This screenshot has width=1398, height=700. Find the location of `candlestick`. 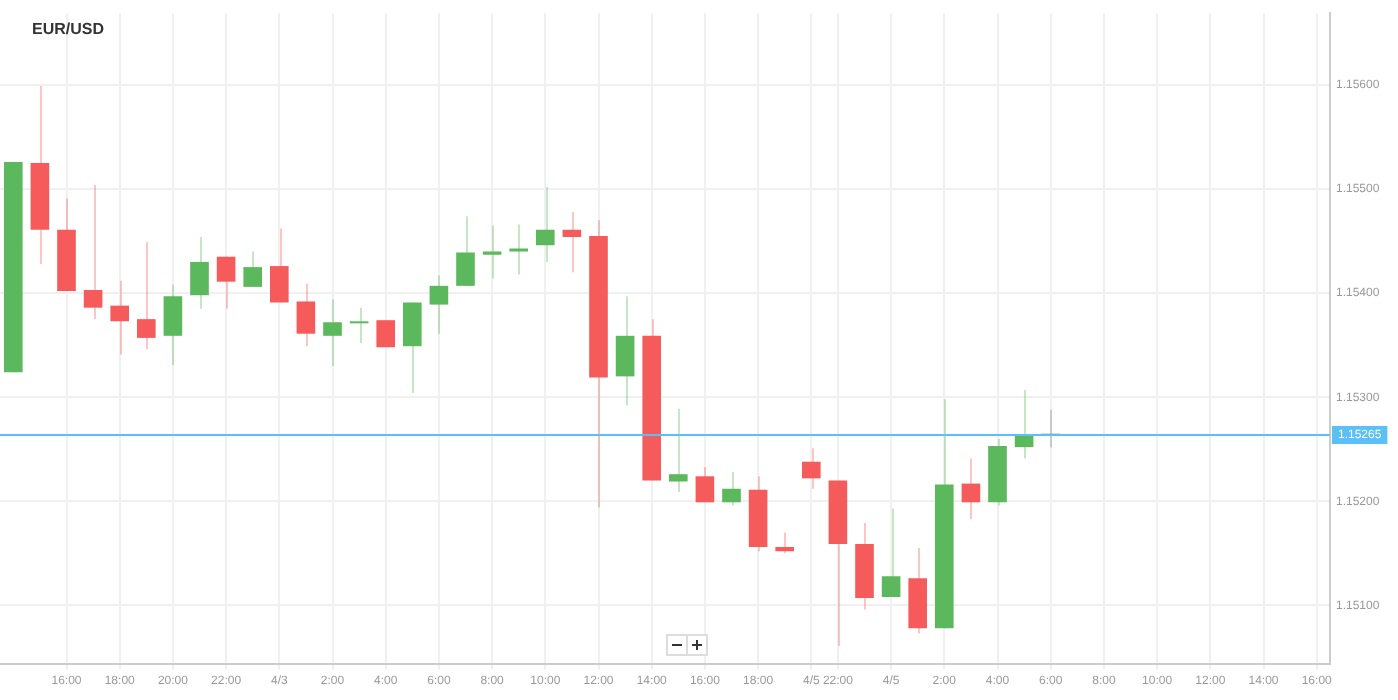

candlestick is located at coordinates (386, 334).